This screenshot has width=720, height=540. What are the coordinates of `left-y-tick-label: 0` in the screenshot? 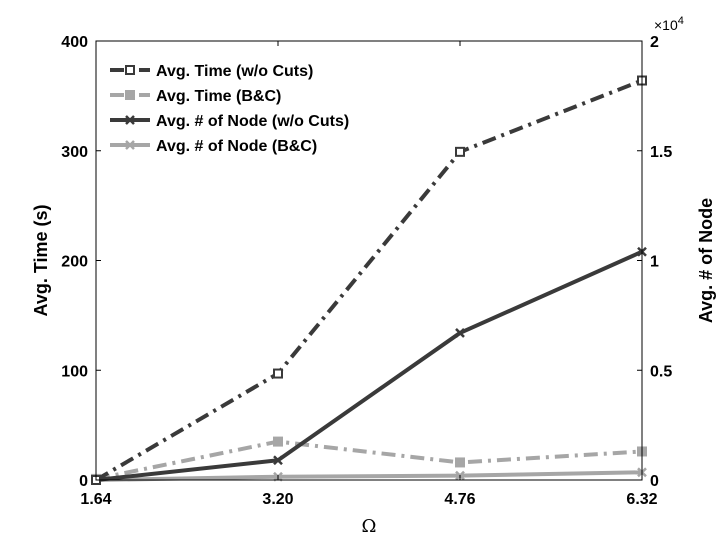 It's located at (83, 481).